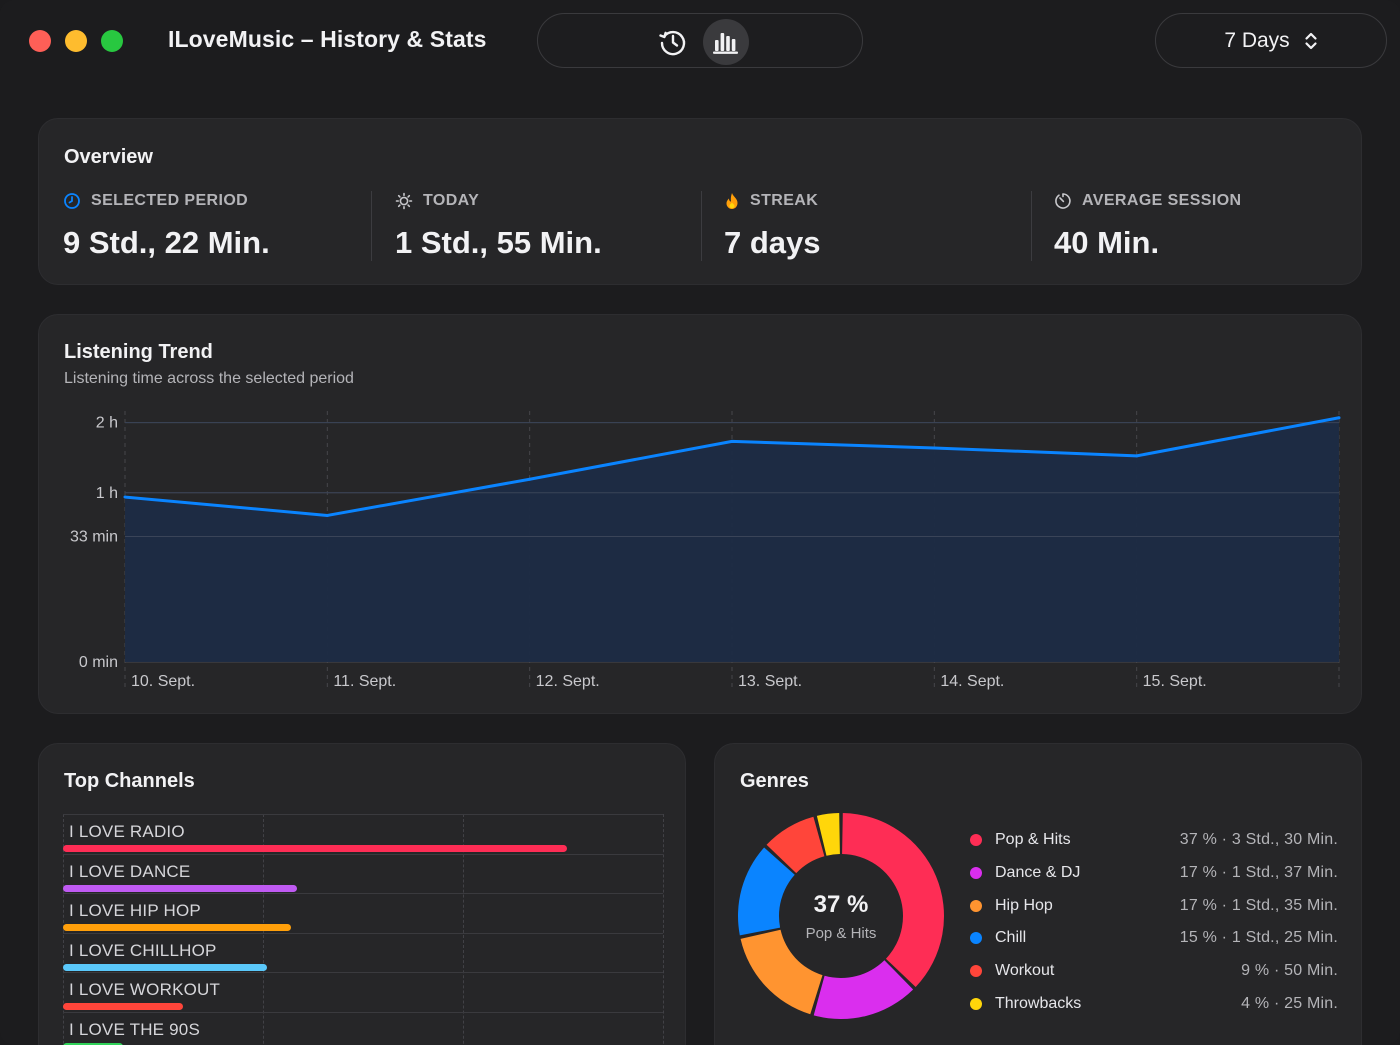  I want to click on legend-row: Hip Hop 17 % · 1 Std., 35 Min., so click(1153, 905).